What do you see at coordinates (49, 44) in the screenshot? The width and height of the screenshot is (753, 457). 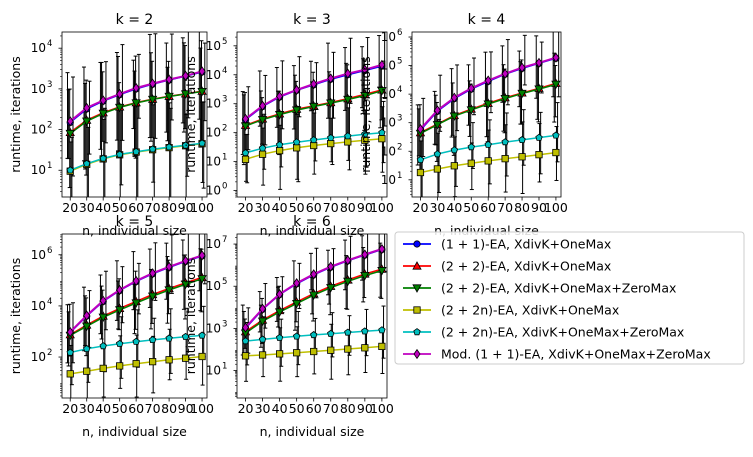 I see `y-tick-exponent: 4` at bounding box center [49, 44].